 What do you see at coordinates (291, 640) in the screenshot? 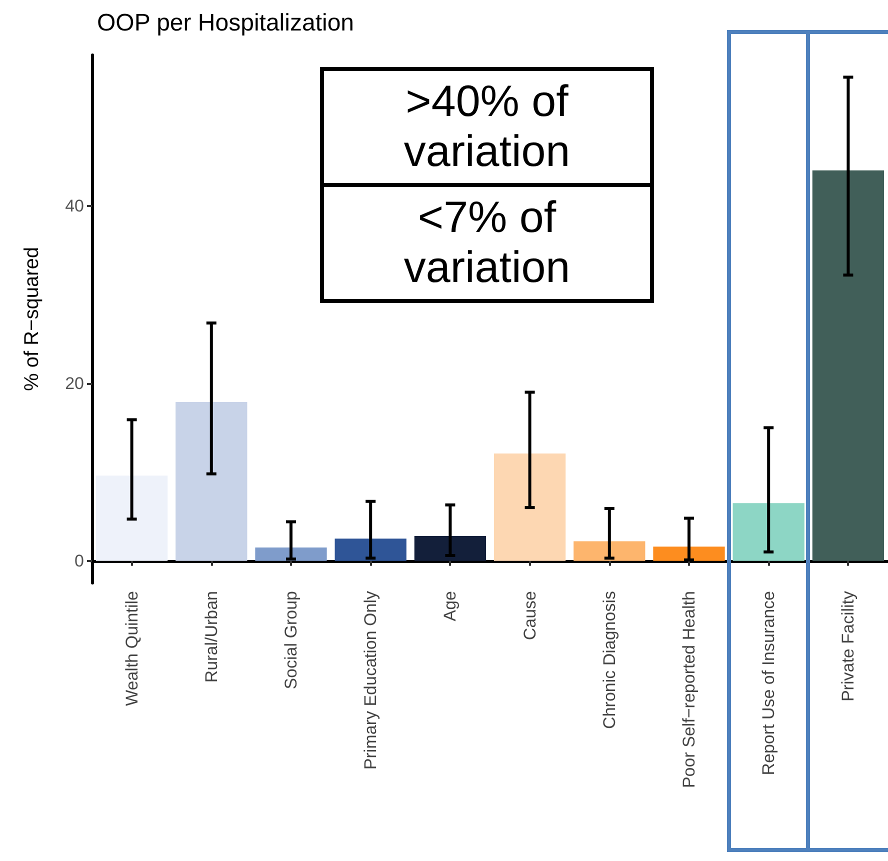
I see `x-tick-label: Social Group` at bounding box center [291, 640].